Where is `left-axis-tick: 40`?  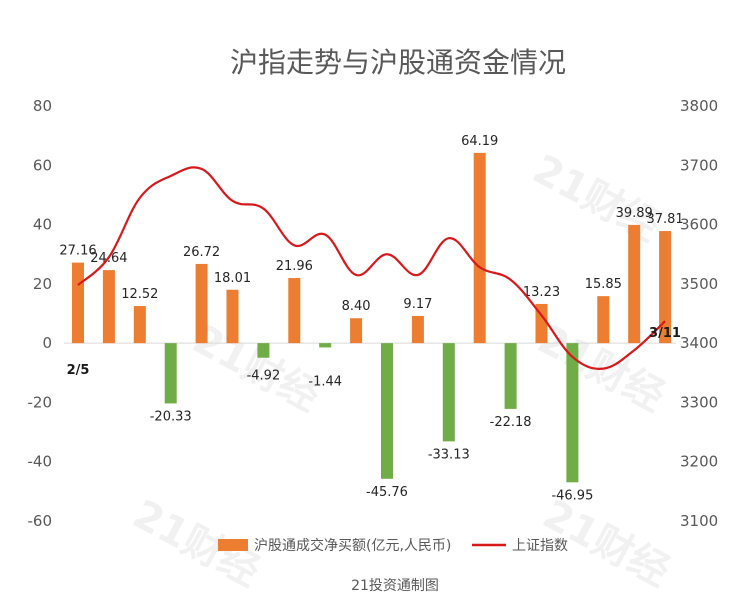
left-axis-tick: 40 is located at coordinates (42, 225).